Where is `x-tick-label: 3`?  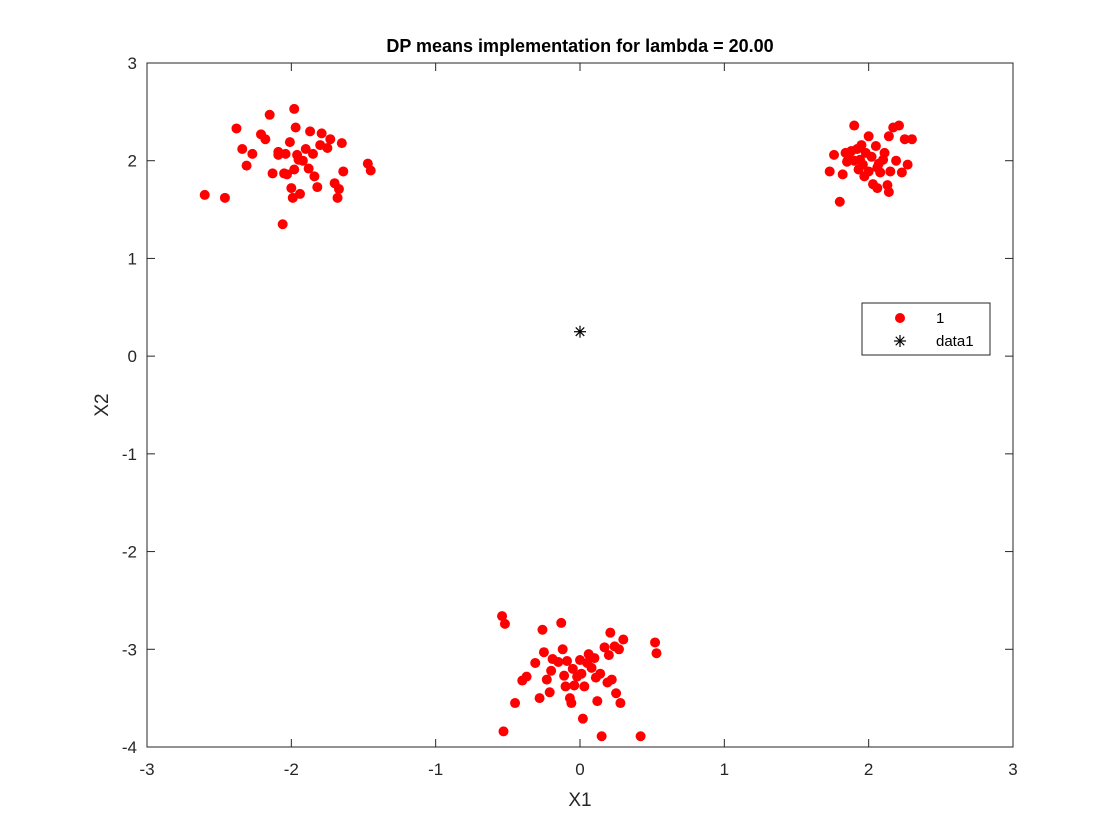
x-tick-label: 3 is located at coordinates (1012, 769).